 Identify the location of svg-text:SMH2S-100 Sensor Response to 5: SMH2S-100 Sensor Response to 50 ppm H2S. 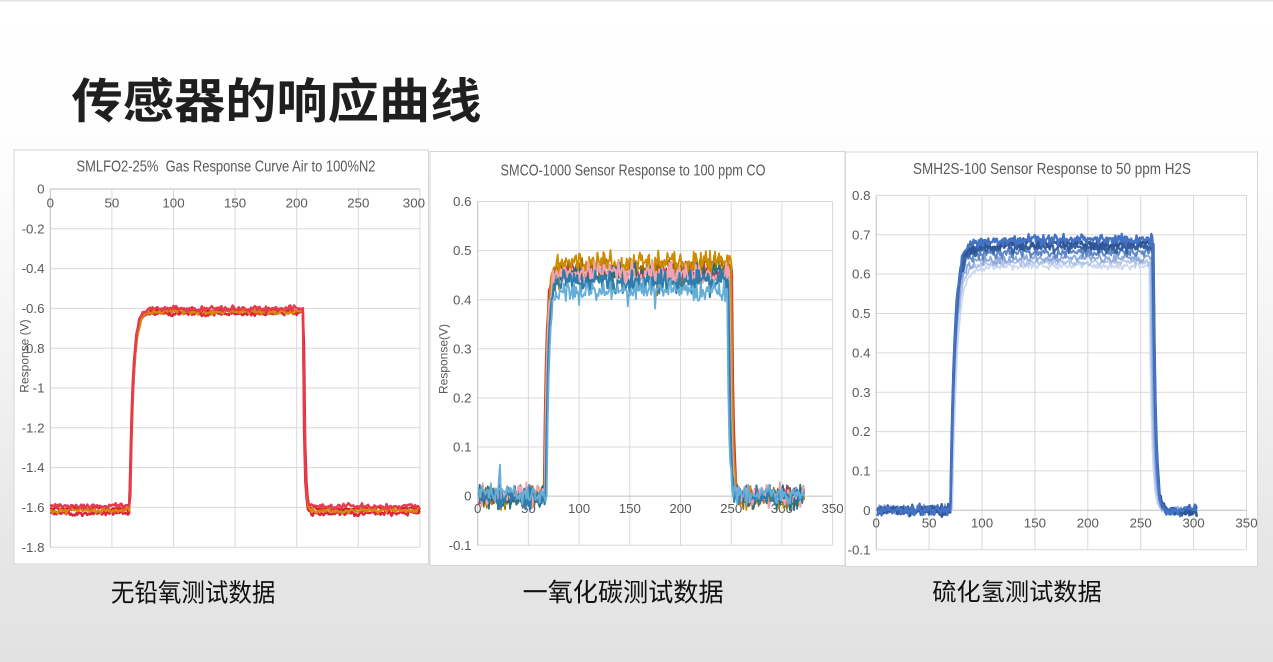
(1052, 169).